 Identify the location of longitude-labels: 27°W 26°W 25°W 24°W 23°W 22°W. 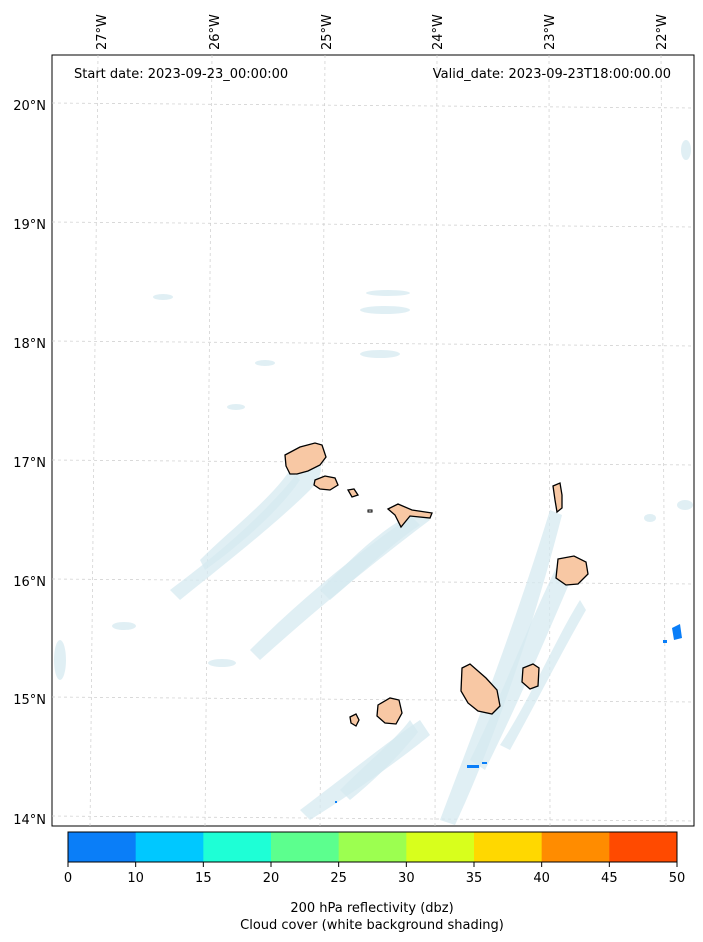
(382, 32).